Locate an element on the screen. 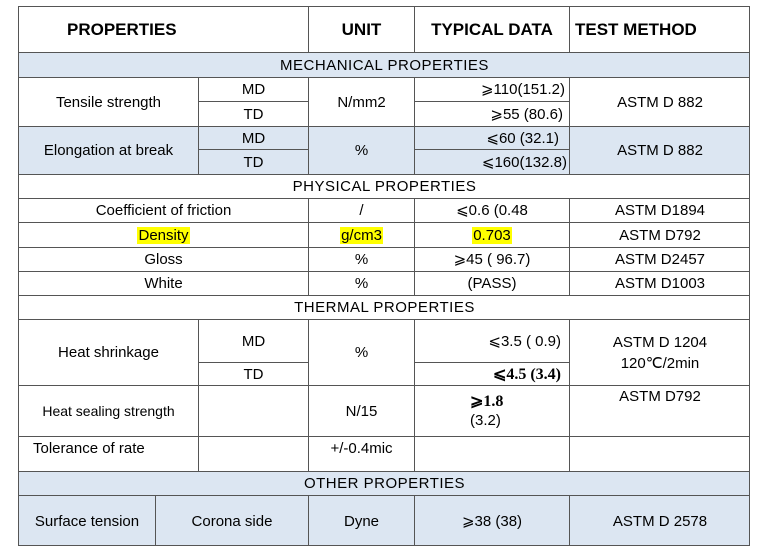  sealing-name: Heat sealing strength is located at coordinates (108, 410).